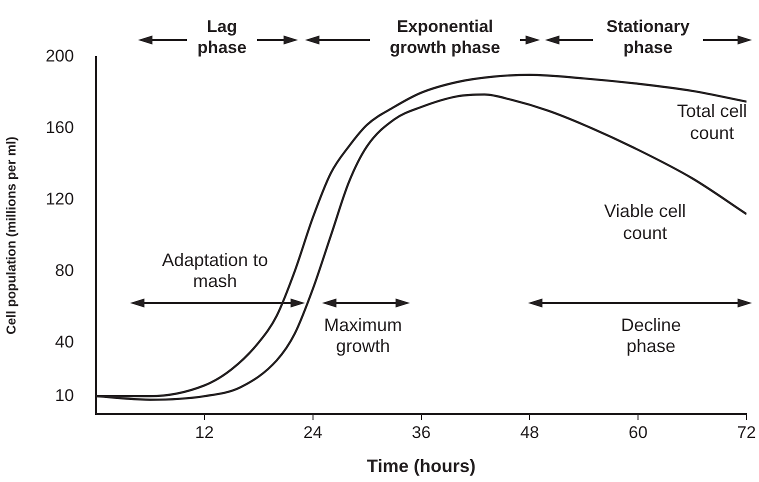  Describe the element at coordinates (445, 37) in the screenshot. I see `annotation: Exponential growth phase` at that location.